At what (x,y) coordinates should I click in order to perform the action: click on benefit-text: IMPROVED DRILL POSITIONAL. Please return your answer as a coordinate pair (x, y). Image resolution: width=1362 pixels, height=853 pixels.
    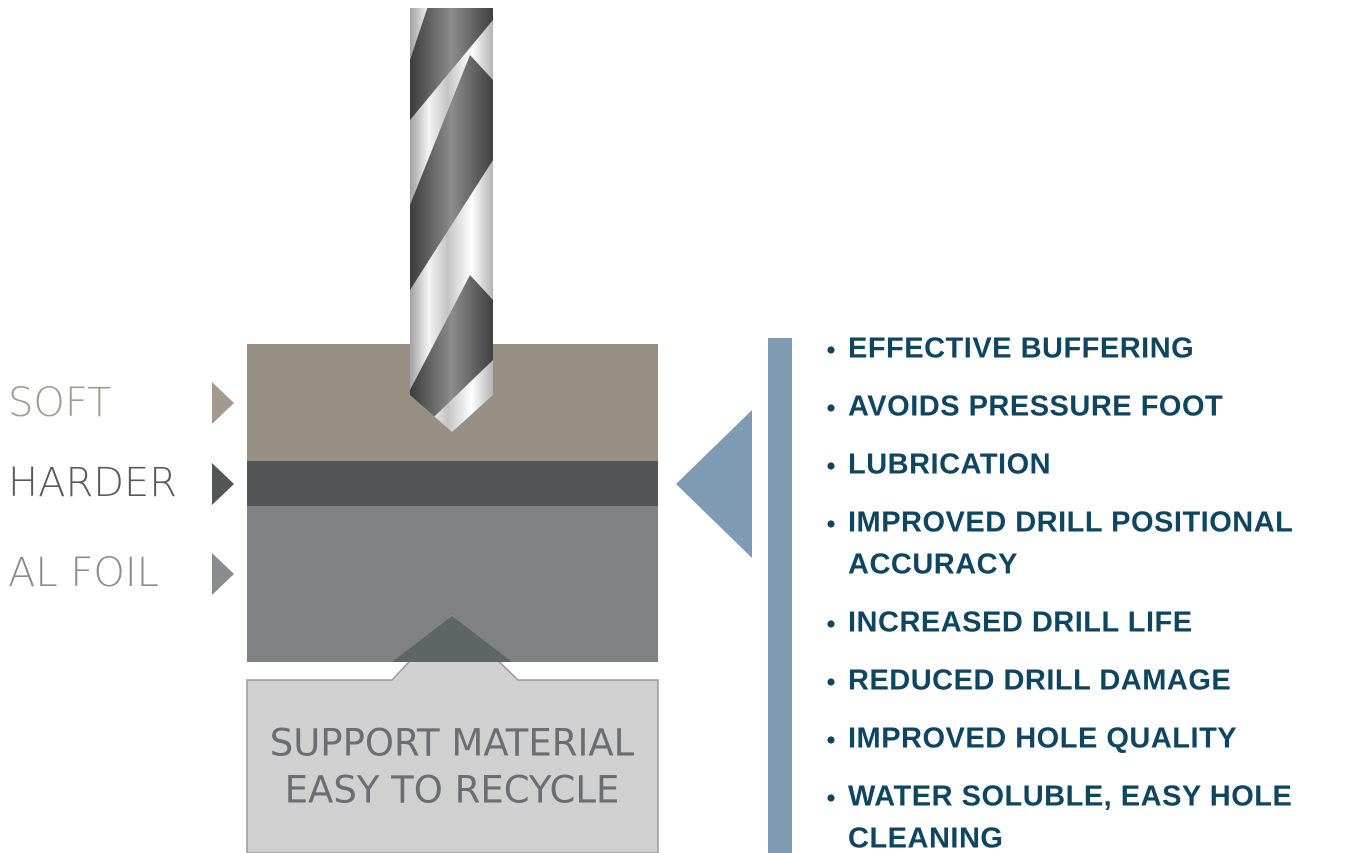
    Looking at the image, I should click on (1070, 523).